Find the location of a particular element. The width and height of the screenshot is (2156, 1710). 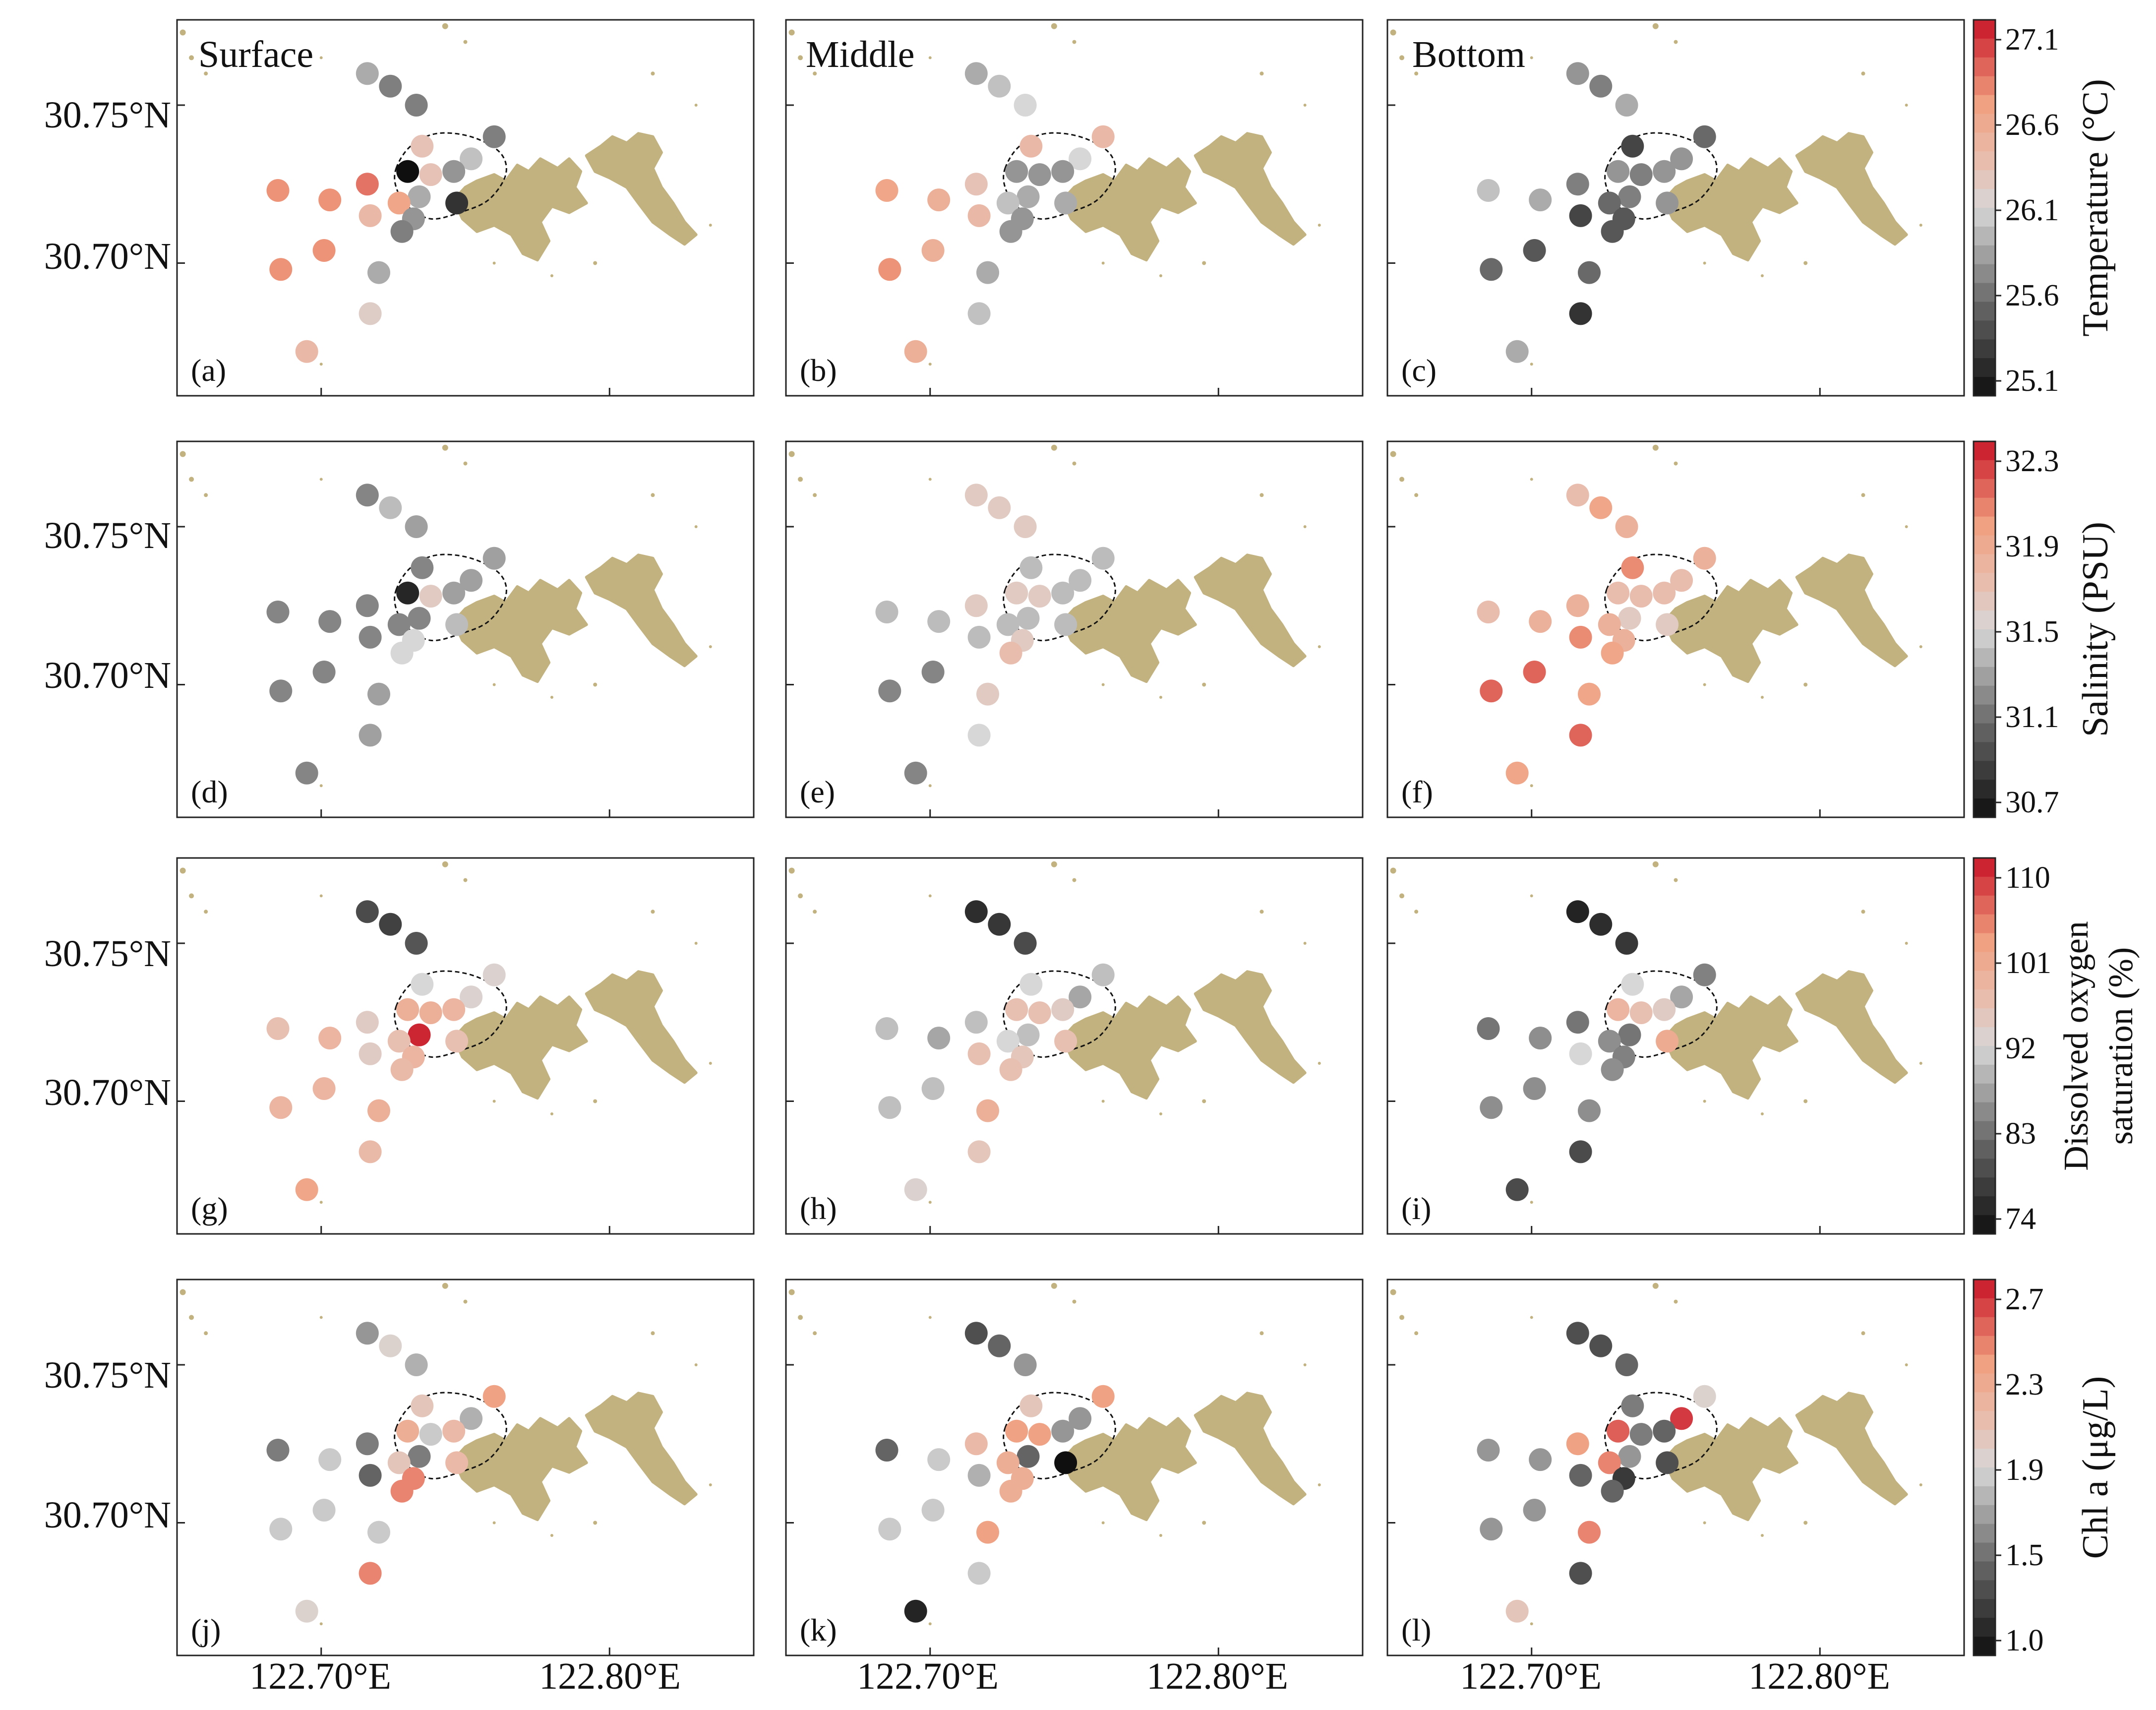

y-tick-label: 30.70°N is located at coordinates (107, 675).